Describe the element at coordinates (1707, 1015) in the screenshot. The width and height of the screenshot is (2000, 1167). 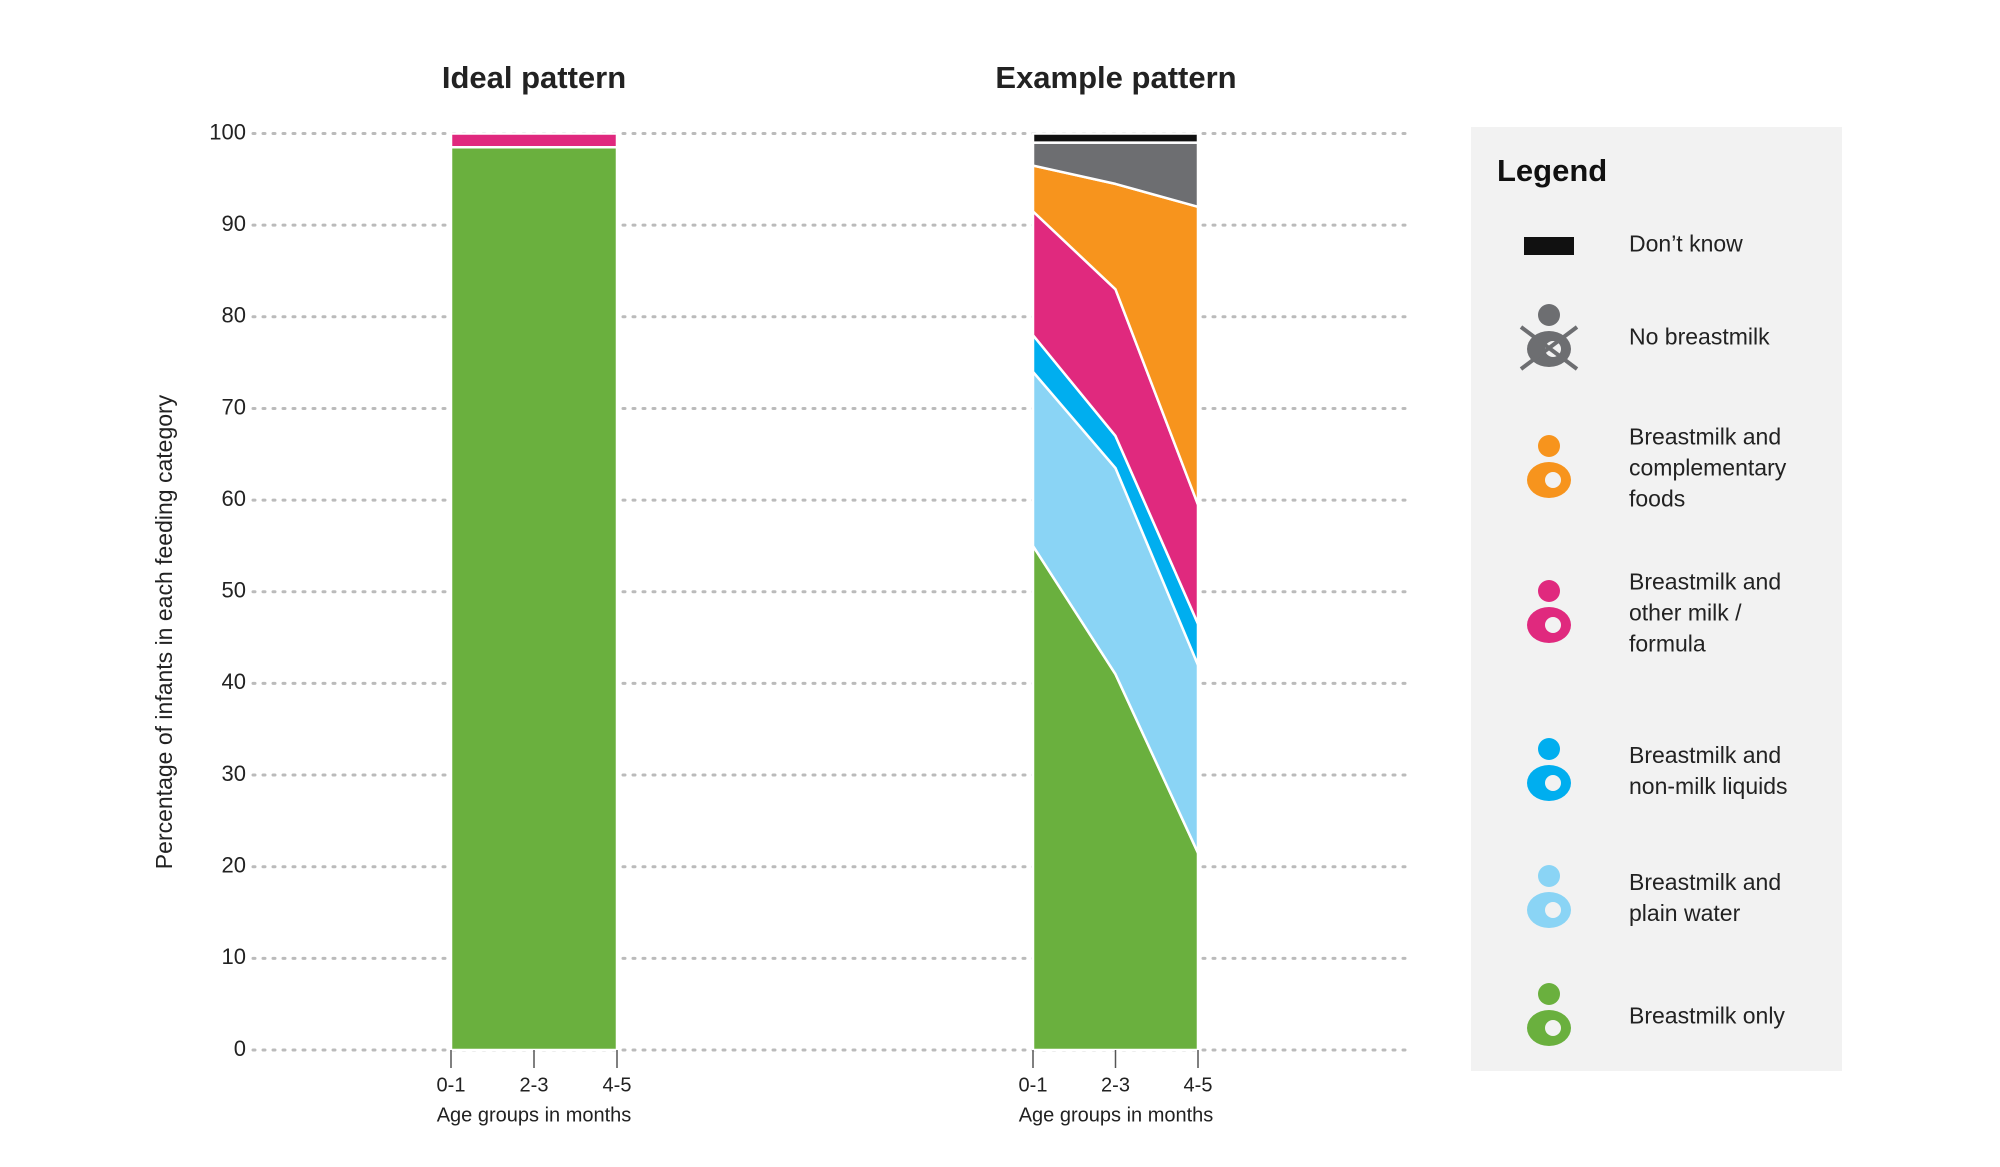
I see `legend-label: Breastmilk only` at that location.